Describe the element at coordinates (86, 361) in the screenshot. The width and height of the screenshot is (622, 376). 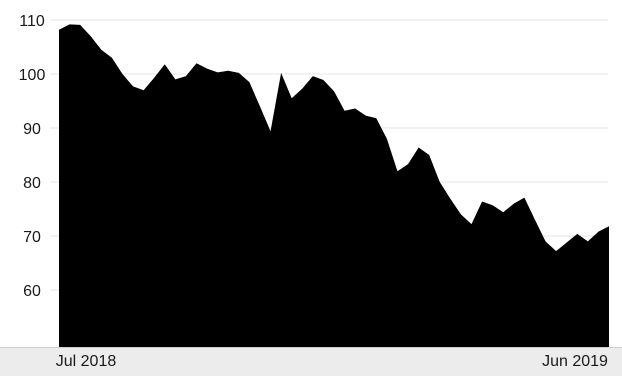
I see `x-tick-label: Jul 2018` at that location.